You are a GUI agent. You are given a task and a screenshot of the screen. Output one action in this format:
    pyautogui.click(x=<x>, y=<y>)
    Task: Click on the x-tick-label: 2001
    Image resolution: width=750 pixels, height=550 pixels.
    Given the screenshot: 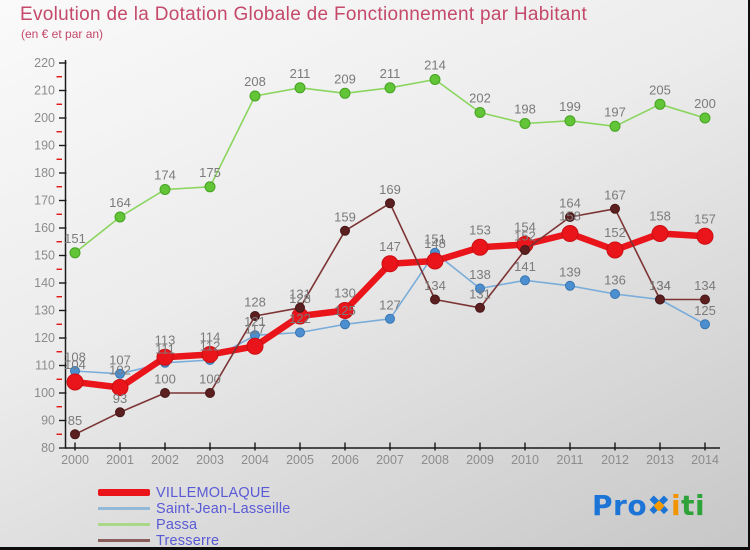 What is the action you would take?
    pyautogui.click(x=120, y=460)
    